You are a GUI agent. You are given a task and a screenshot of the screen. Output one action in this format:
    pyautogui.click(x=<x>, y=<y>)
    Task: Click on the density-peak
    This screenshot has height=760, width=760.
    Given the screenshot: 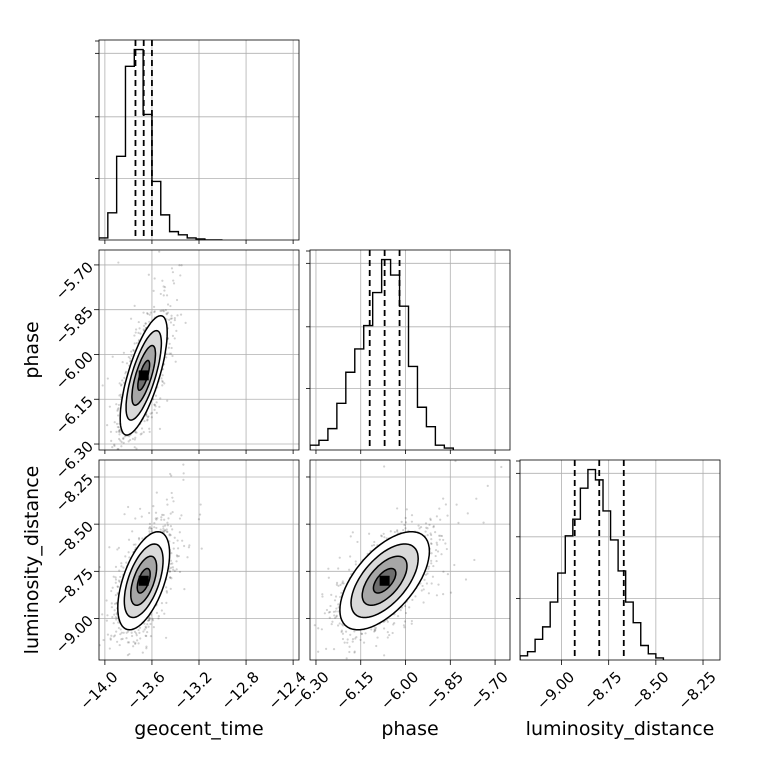 What is the action you would take?
    pyautogui.click(x=384, y=580)
    